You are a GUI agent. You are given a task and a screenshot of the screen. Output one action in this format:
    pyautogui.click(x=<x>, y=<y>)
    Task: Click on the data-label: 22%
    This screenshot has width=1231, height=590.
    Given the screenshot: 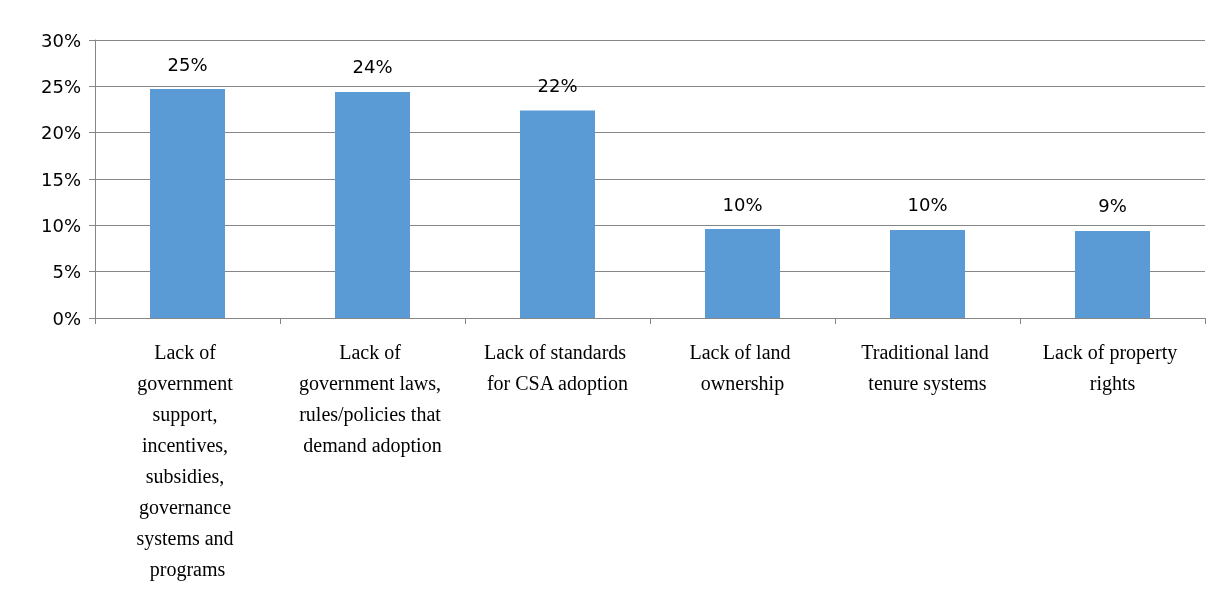 What is the action you would take?
    pyautogui.click(x=557, y=85)
    